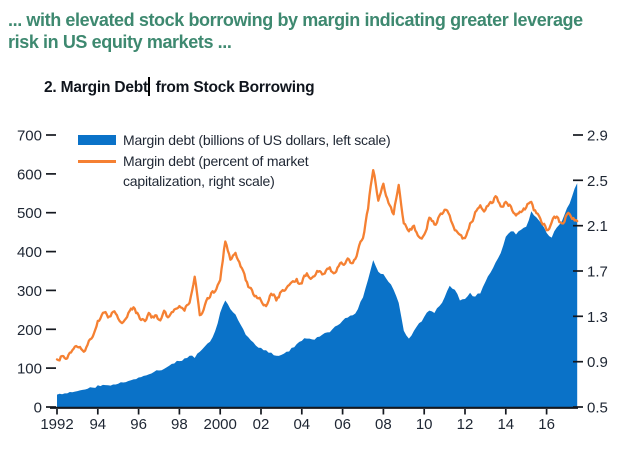  Describe the element at coordinates (29, 213) in the screenshot. I see `left-axis-tick-label: 500` at that location.